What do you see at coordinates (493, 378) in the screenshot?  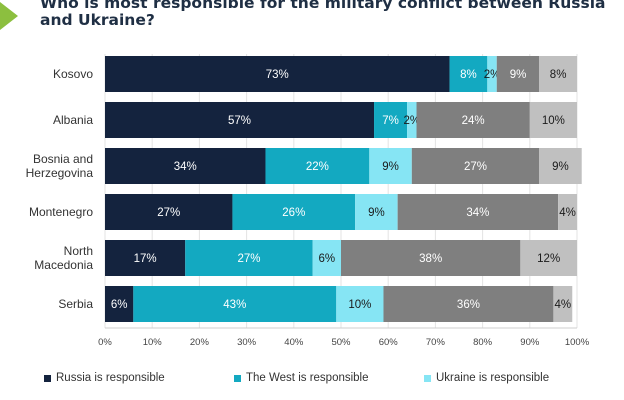 I see `legend-label-ukraine: Ukraine is responsible` at bounding box center [493, 378].